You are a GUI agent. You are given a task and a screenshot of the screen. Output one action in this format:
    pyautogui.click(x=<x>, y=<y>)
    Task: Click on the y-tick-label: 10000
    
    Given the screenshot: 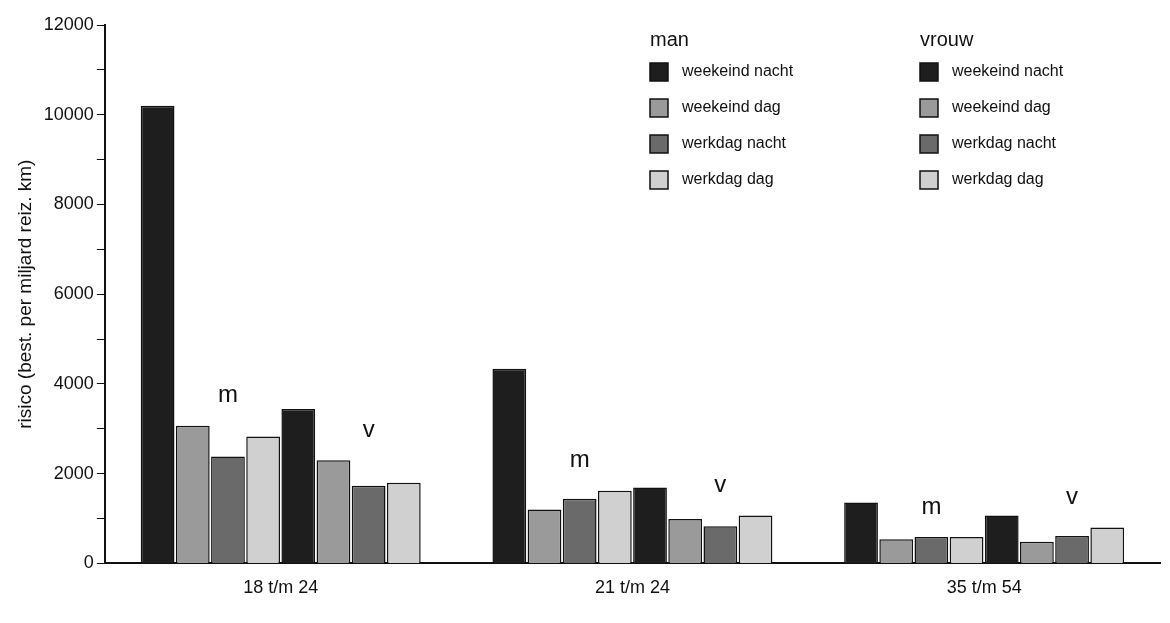 What is the action you would take?
    pyautogui.click(x=68, y=113)
    